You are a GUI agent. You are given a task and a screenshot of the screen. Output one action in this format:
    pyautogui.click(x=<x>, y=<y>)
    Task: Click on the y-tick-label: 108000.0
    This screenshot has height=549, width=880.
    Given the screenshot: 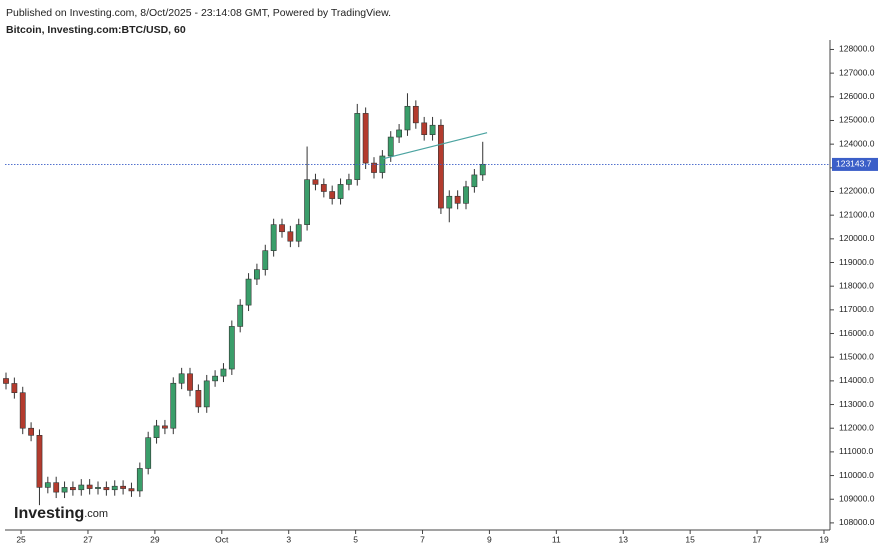 What is the action you would take?
    pyautogui.click(x=857, y=522)
    